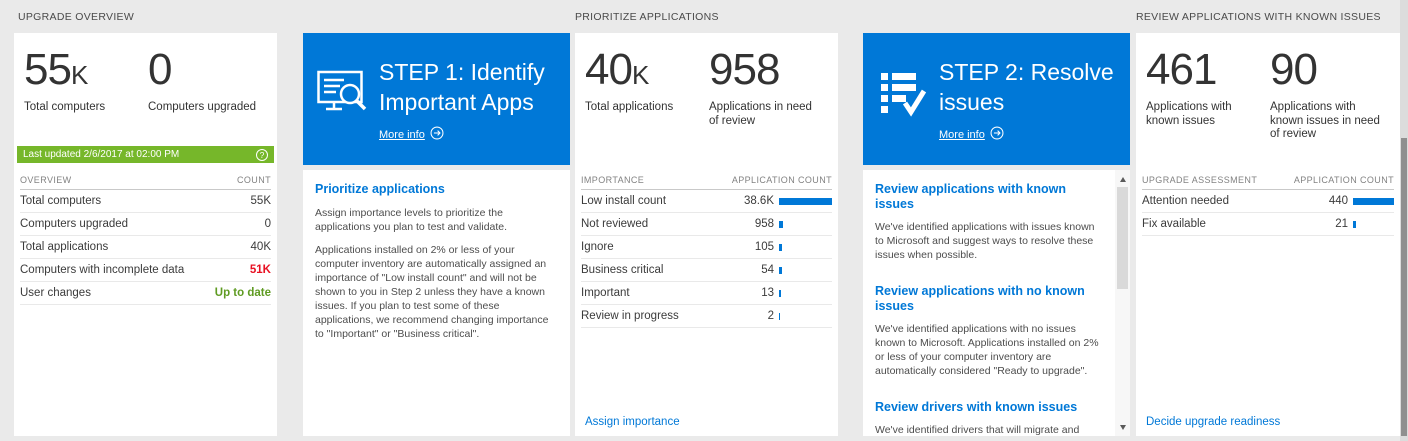 This screenshot has height=441, width=1408. I want to click on row-value: 0, so click(267, 224).